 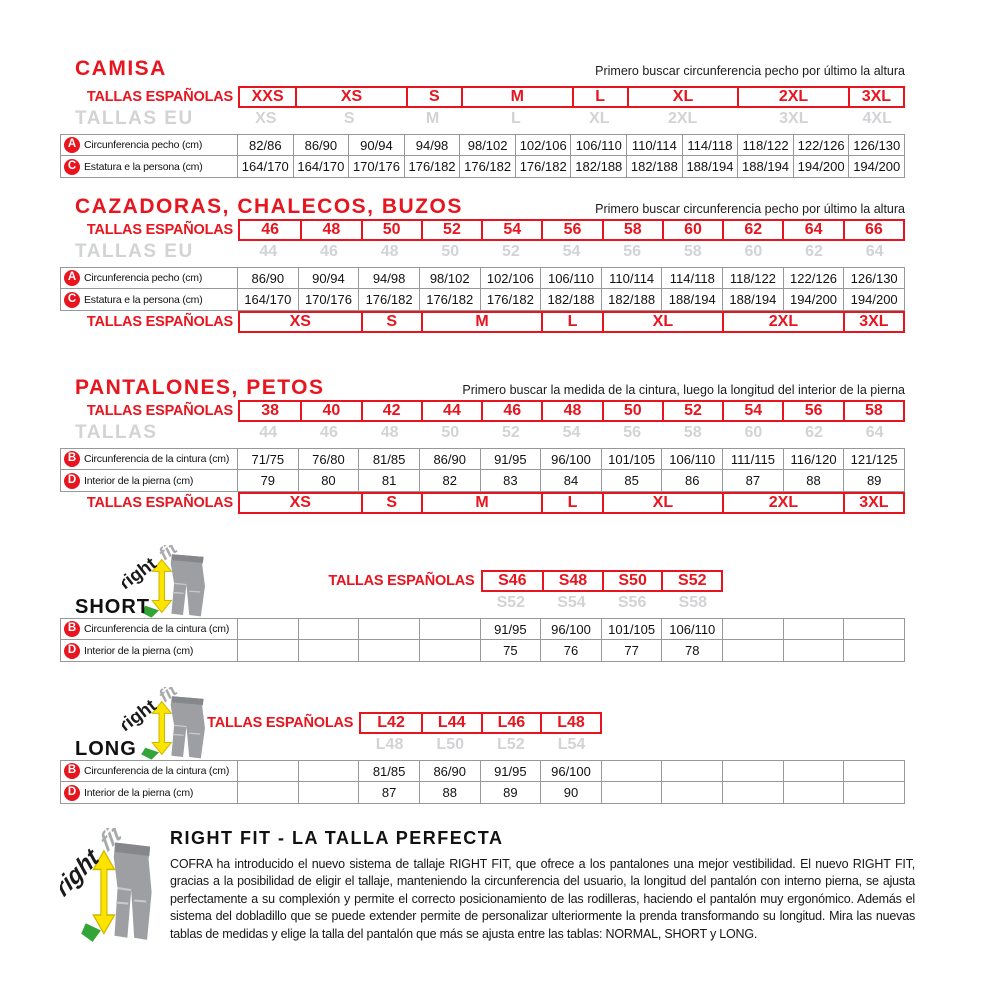 I want to click on row-label: Circunferencia de la cintura (cm), so click(x=157, y=771).